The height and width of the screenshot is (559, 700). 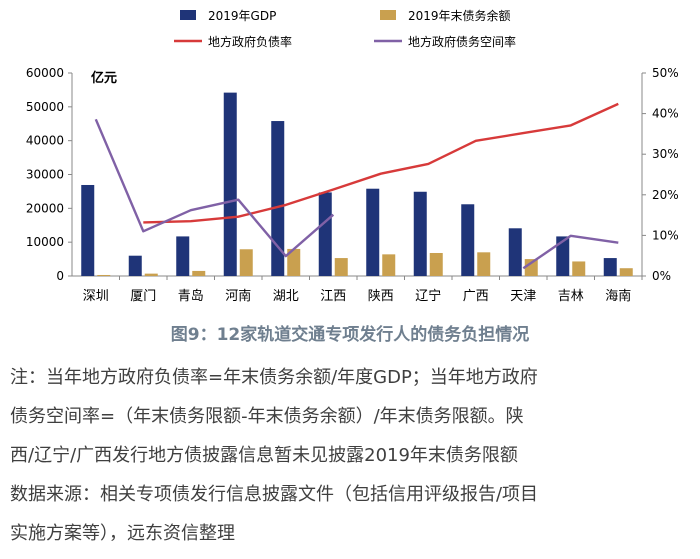 What do you see at coordinates (45, 73) in the screenshot?
I see `left-tick-label: 60000` at bounding box center [45, 73].